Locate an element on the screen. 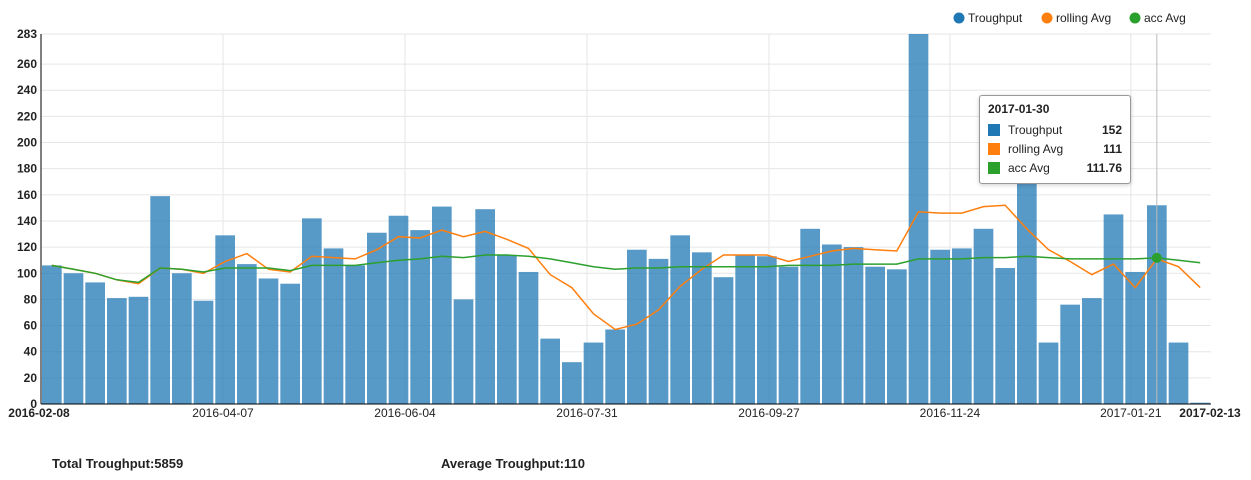 The image size is (1251, 480). y-tick-label: 140 is located at coordinates (27, 221).